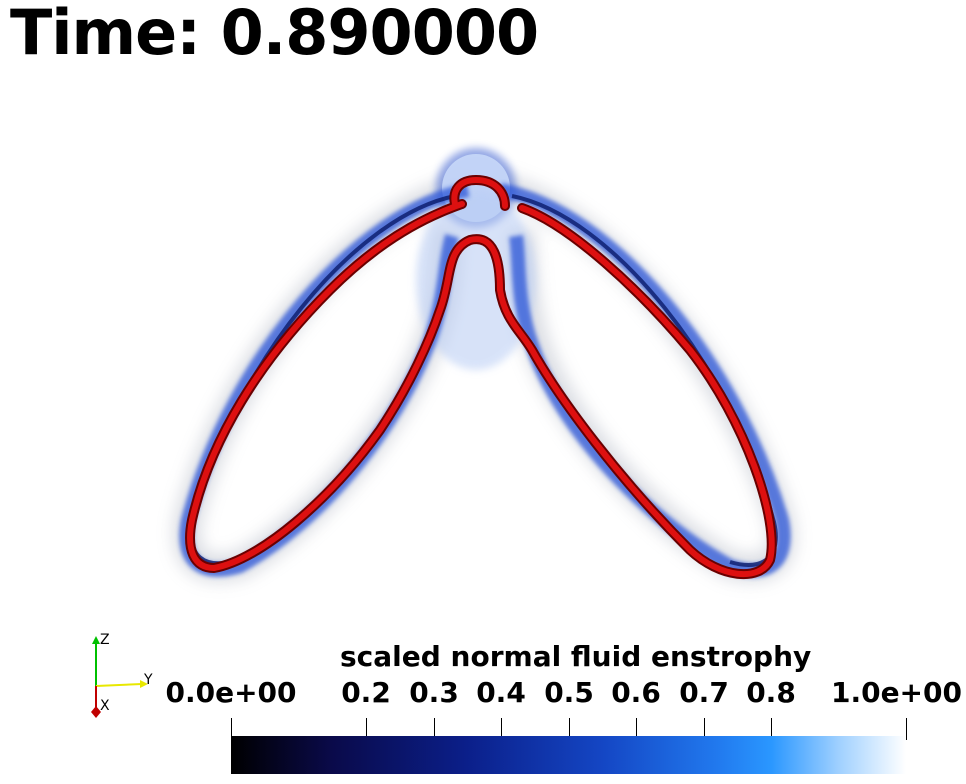  I want to click on colorbar-tick-label: 0.3, so click(434, 692).